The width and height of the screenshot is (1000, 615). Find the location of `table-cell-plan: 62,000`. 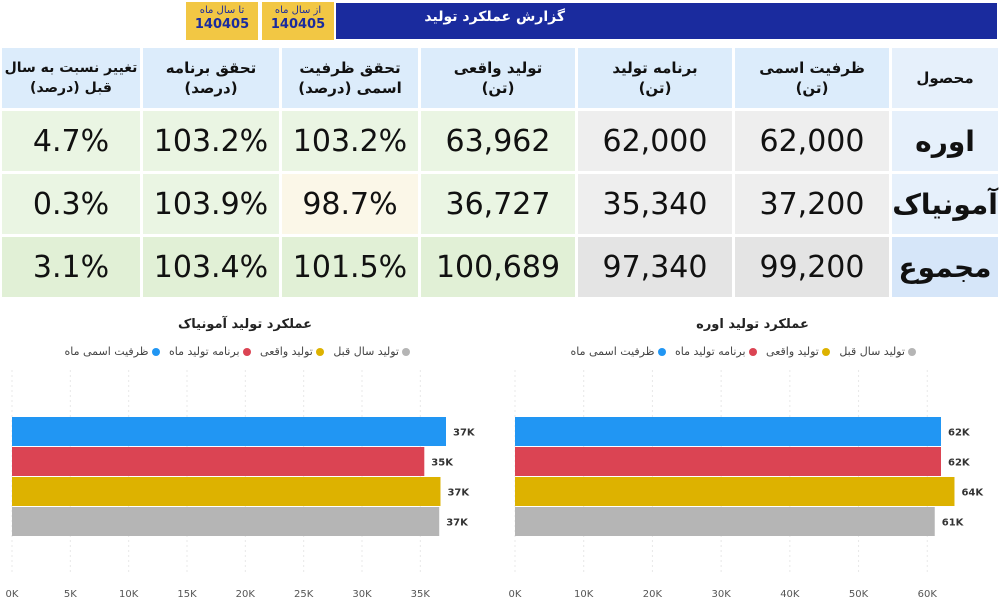

table-cell-plan: 62,000 is located at coordinates (655, 141).